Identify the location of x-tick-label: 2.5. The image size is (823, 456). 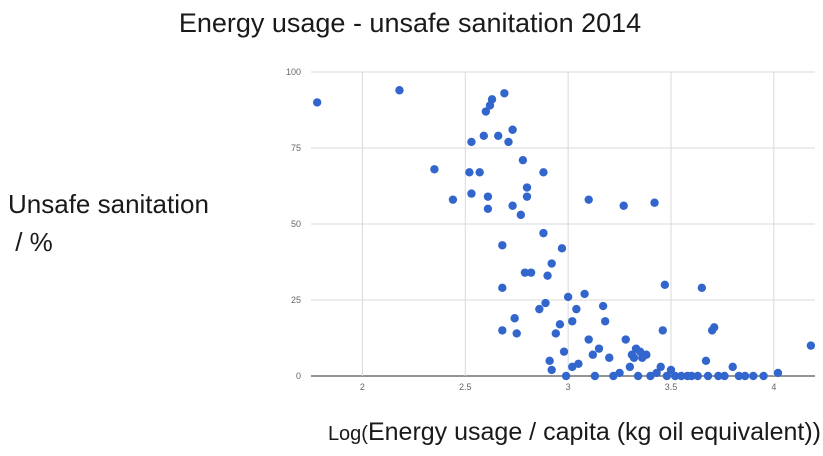
(465, 387).